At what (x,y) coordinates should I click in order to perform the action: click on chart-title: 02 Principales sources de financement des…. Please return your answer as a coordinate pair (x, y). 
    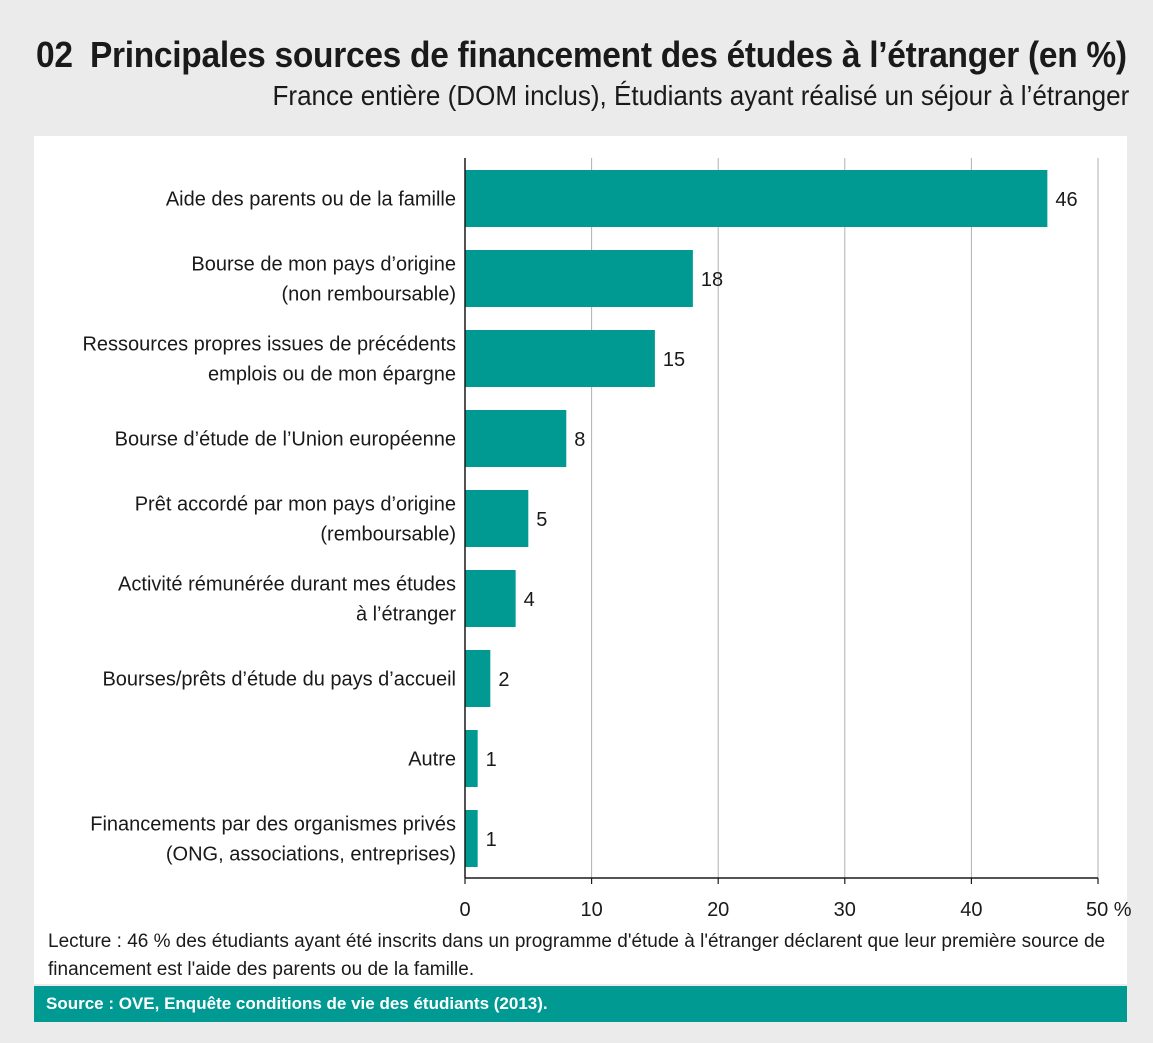
    Looking at the image, I should click on (581, 55).